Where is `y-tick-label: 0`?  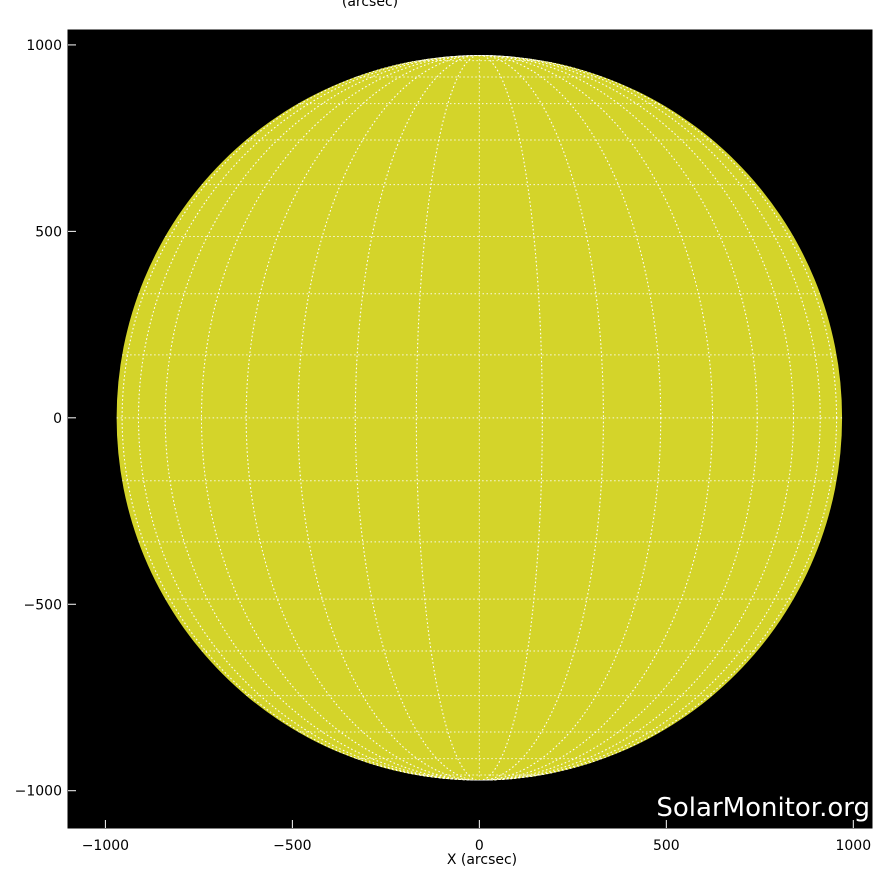
y-tick-label: 0 is located at coordinates (57, 419).